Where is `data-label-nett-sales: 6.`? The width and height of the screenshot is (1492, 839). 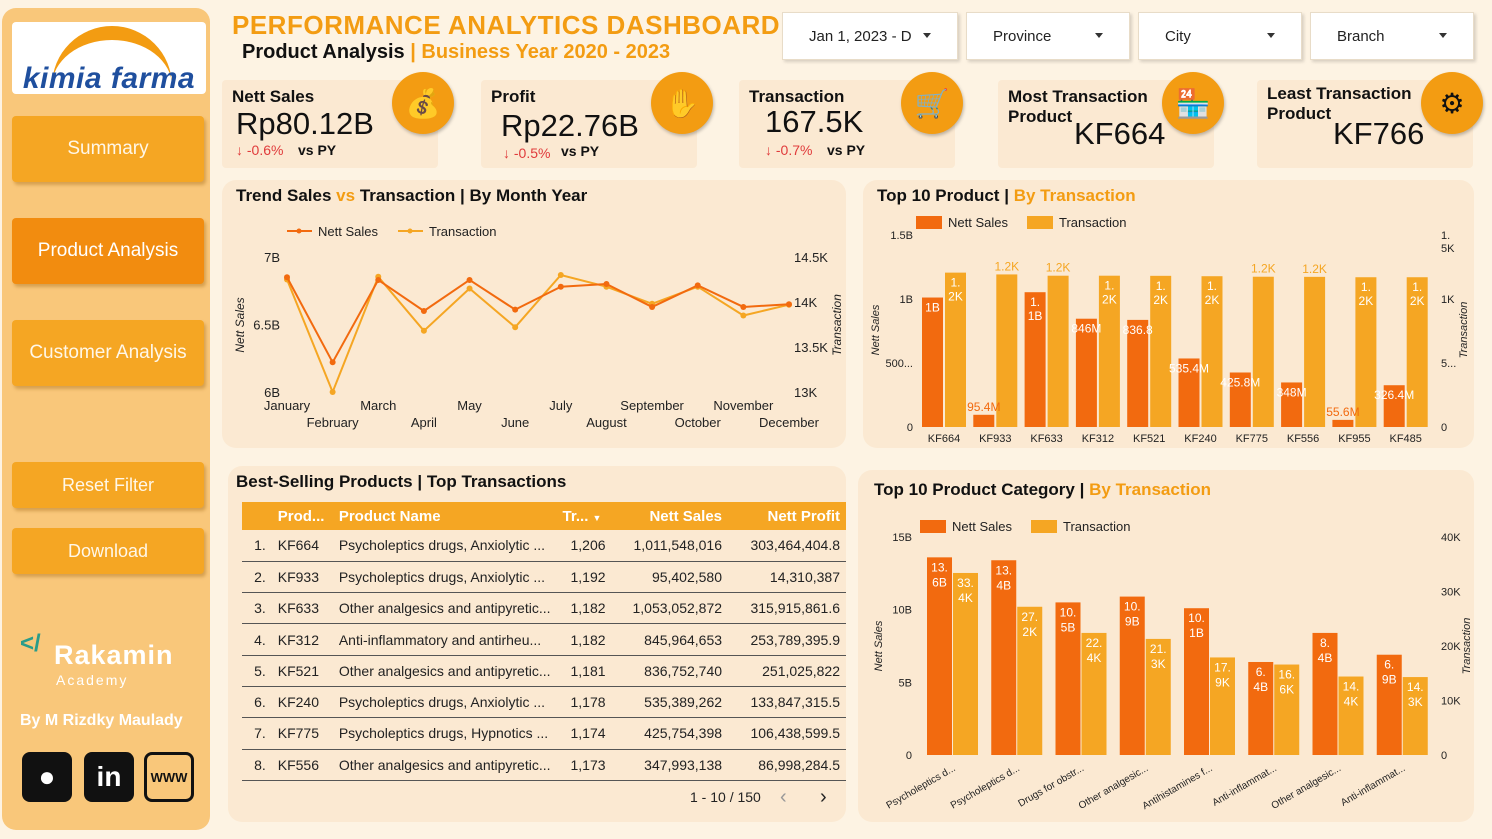
data-label-nett-sales: 6. is located at coordinates (1389, 665).